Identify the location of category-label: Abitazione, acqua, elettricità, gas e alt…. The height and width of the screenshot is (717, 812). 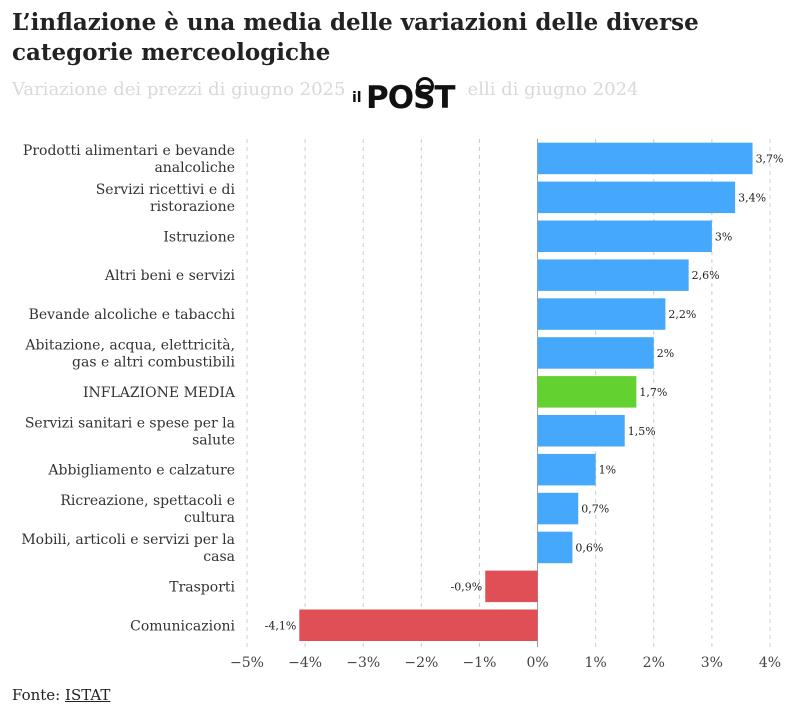
(129, 353).